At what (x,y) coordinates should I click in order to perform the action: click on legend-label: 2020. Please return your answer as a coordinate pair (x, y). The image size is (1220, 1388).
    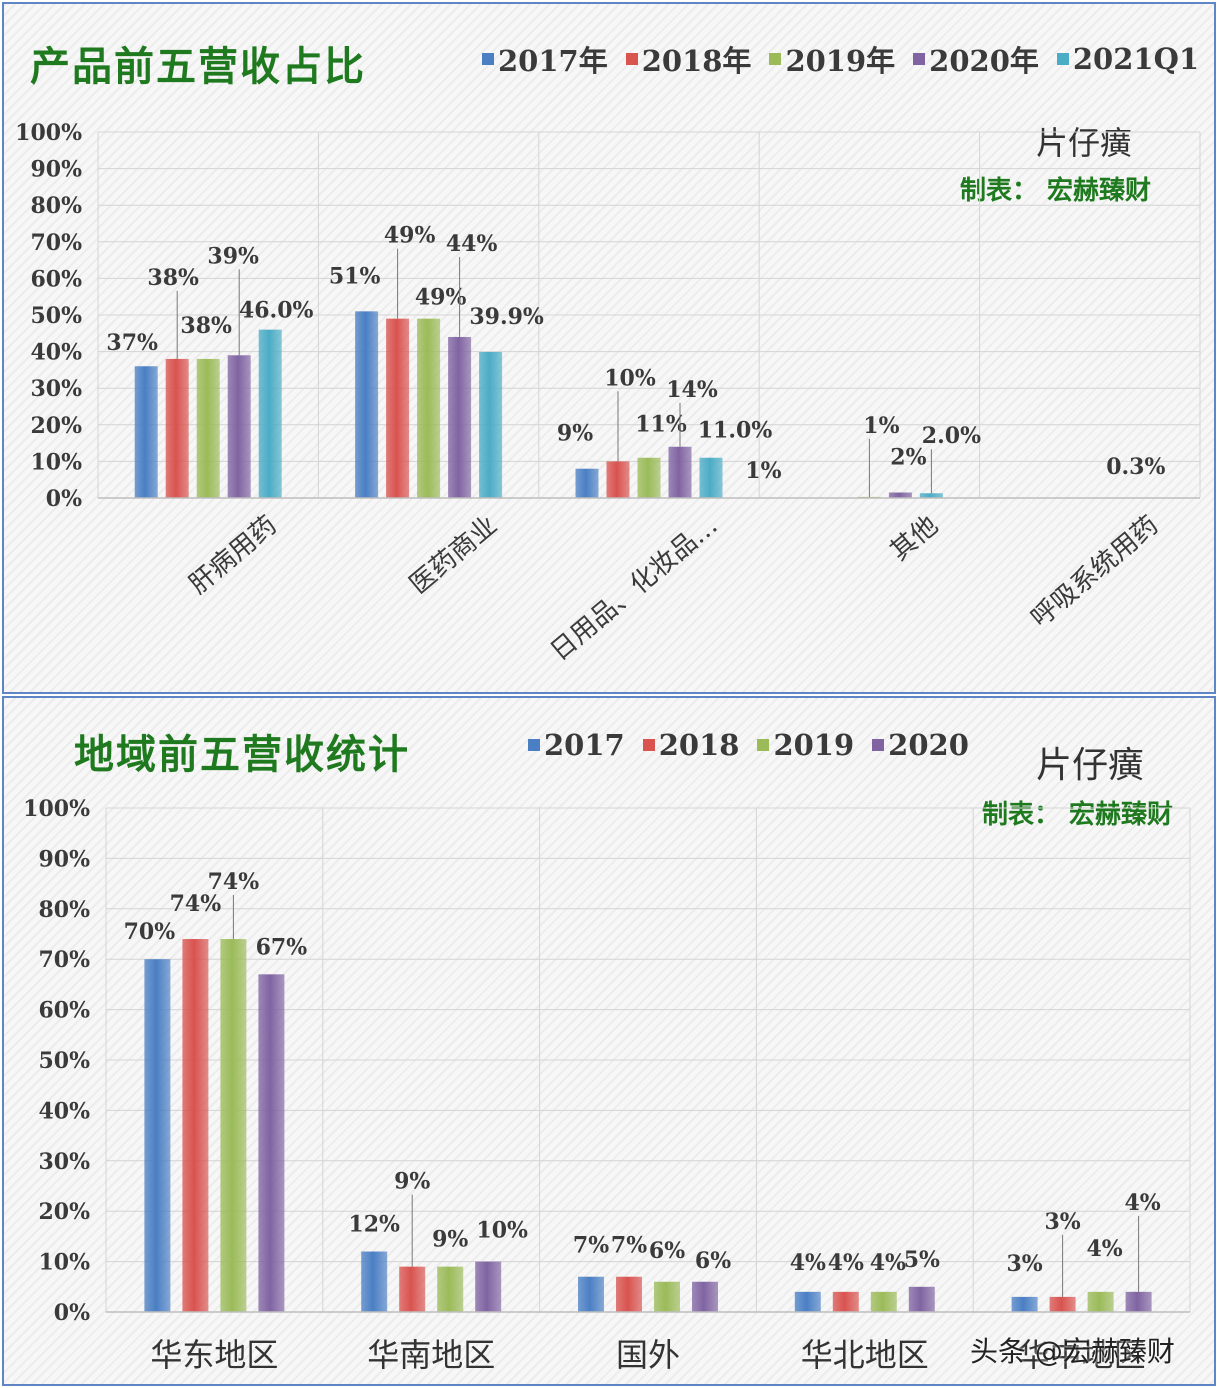
    Looking at the image, I should click on (928, 745).